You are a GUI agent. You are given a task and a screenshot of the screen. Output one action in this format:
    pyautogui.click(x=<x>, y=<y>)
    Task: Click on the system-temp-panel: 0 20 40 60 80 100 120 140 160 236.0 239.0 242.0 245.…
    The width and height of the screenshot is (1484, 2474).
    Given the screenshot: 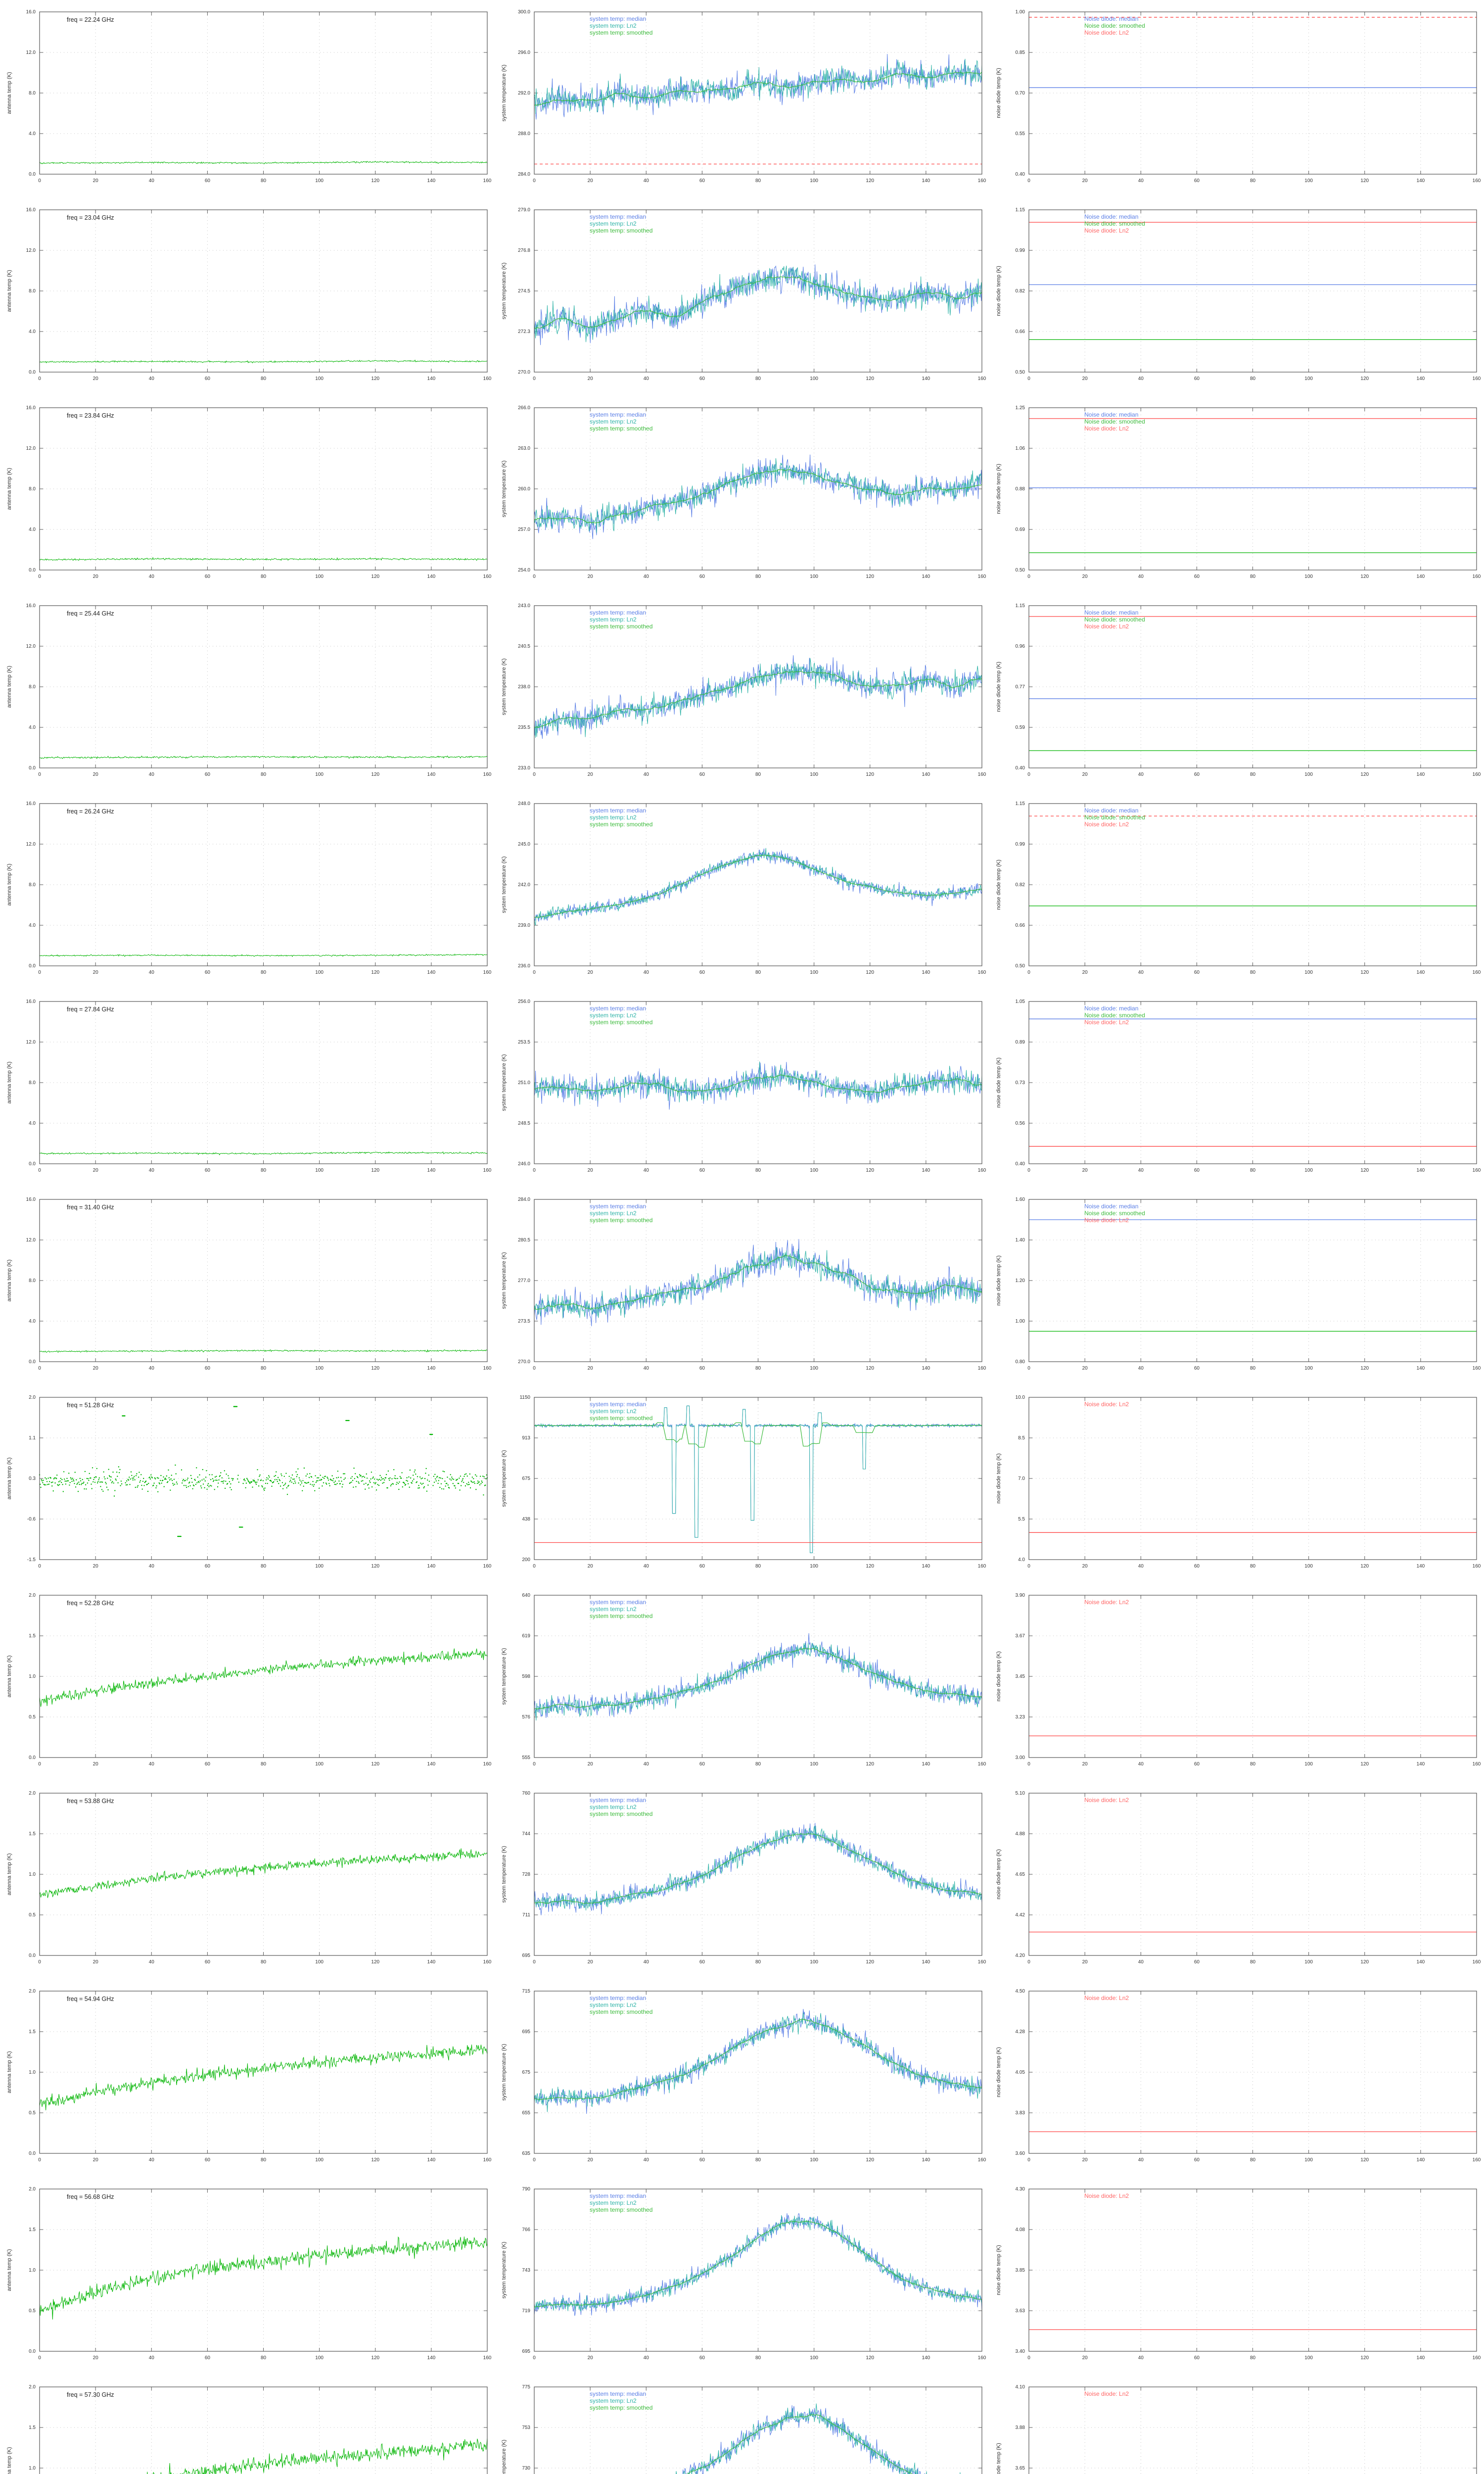 What is the action you would take?
    pyautogui.click(x=742, y=891)
    